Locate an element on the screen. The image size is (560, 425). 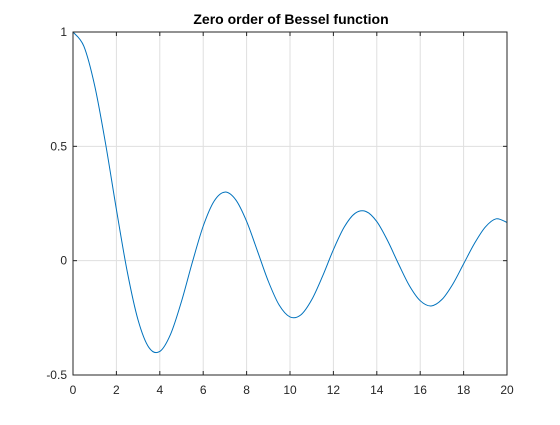
x-tick-label: 4 is located at coordinates (159, 390).